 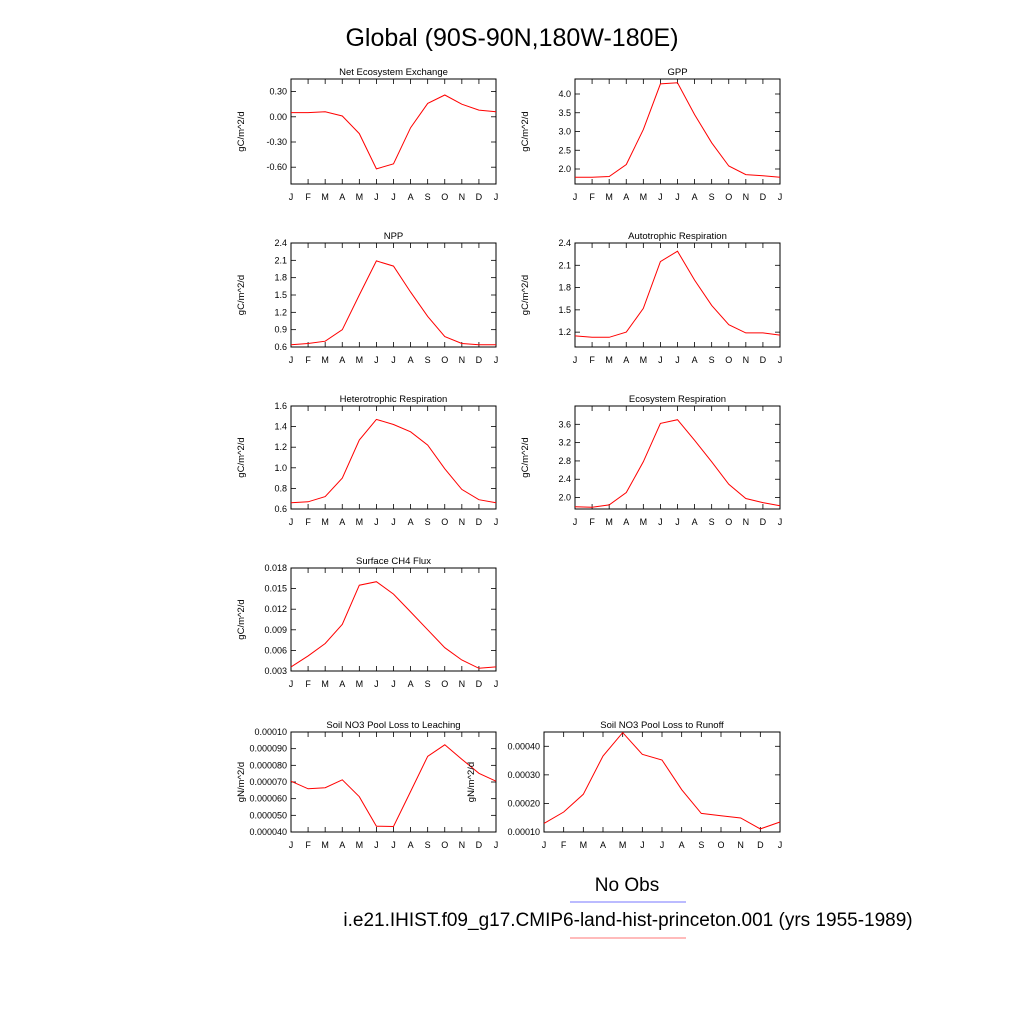 I want to click on y-tick-label: 0.00, so click(x=278, y=117).